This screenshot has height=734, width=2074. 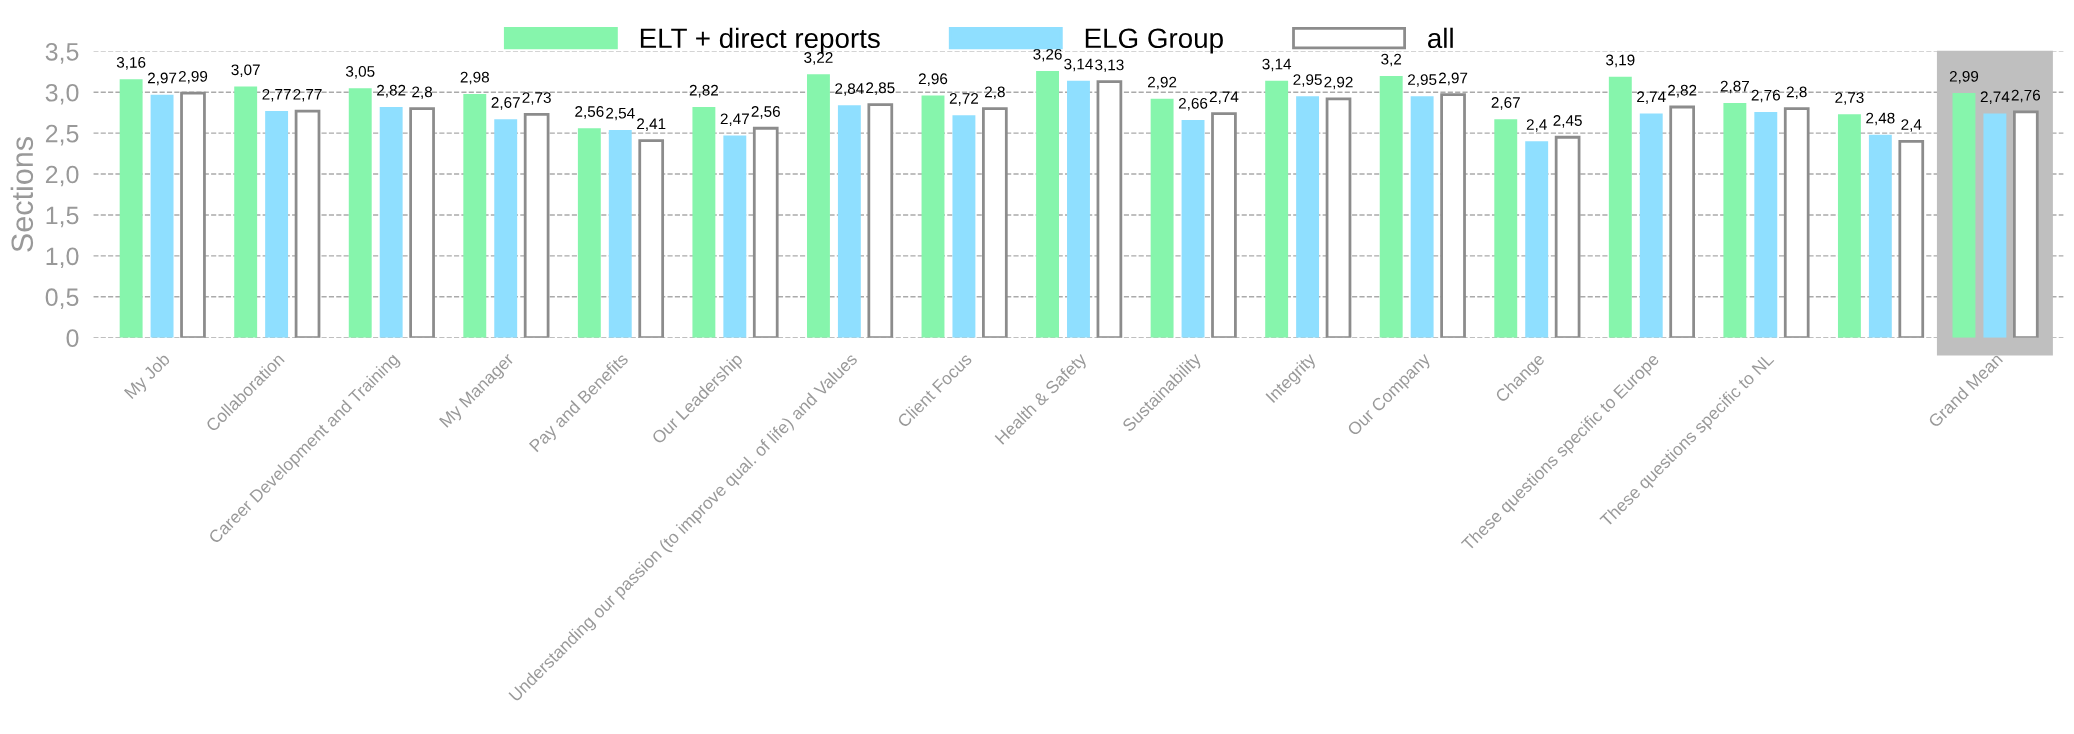 What do you see at coordinates (62, 135) in the screenshot?
I see `y-tick-label: 2,5` at bounding box center [62, 135].